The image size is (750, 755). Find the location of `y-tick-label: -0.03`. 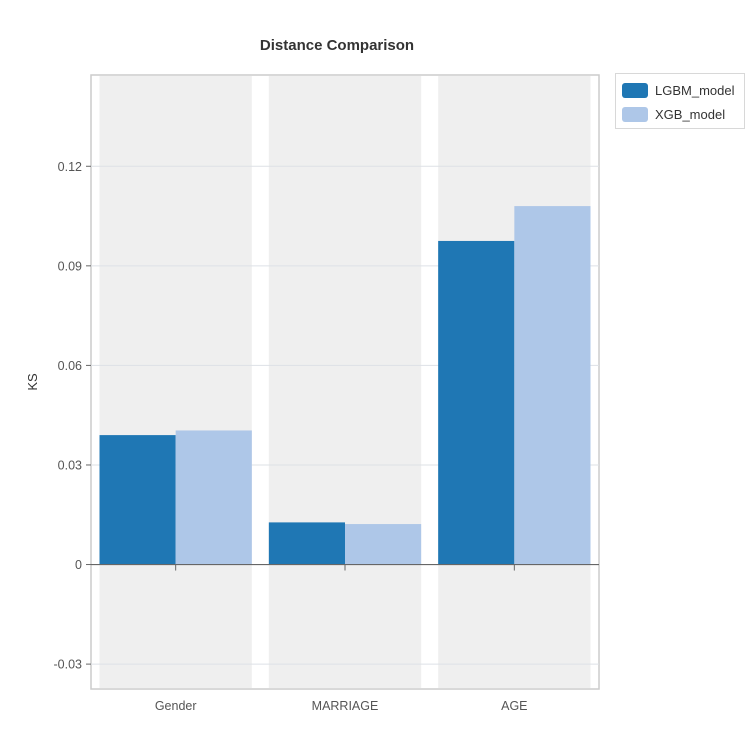

y-tick-label: -0.03 is located at coordinates (68, 665).